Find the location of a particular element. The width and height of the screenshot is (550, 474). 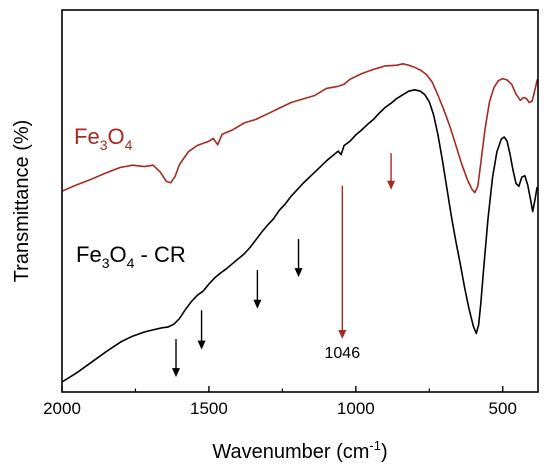

series-label-cr-fe: Fe is located at coordinates (89, 254).